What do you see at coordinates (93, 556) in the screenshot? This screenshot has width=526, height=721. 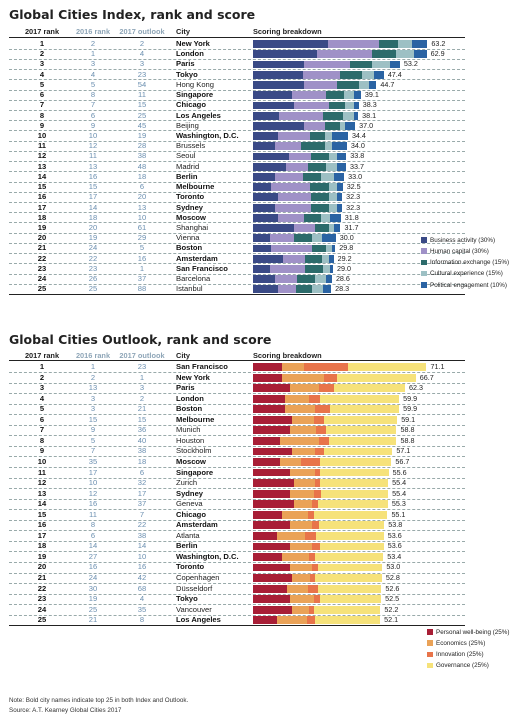 I see `rank-2016-cell: 27` at bounding box center [93, 556].